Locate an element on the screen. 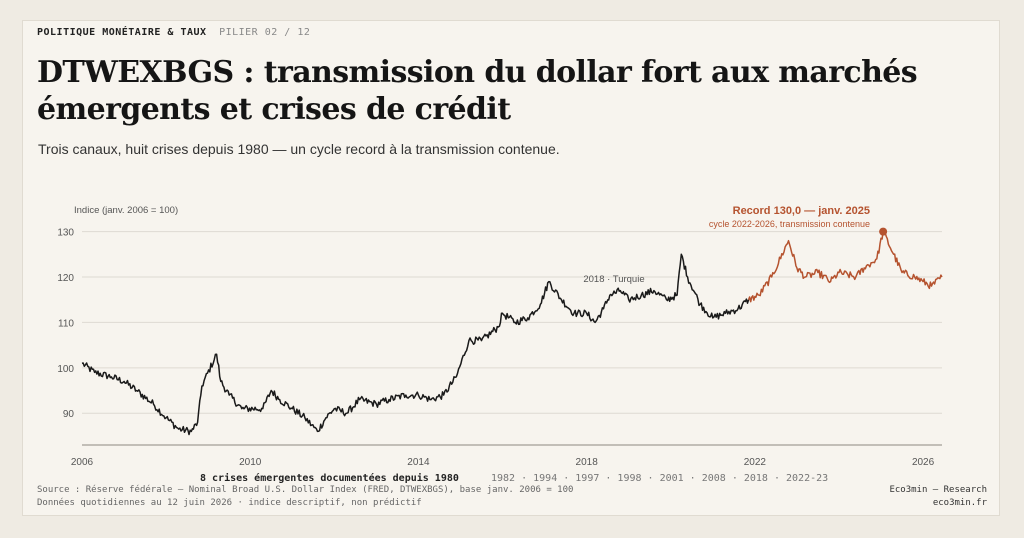  site-label: eco3min.fr is located at coordinates (959, 503).